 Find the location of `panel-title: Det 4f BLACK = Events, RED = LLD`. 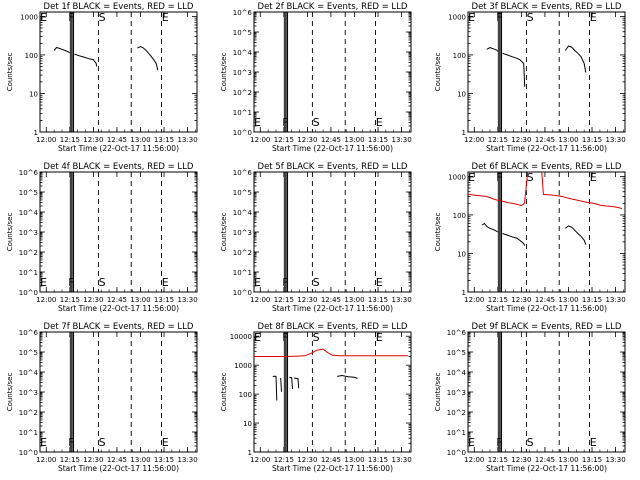

panel-title: Det 4f BLACK = Events, RED = LLD is located at coordinates (119, 167).